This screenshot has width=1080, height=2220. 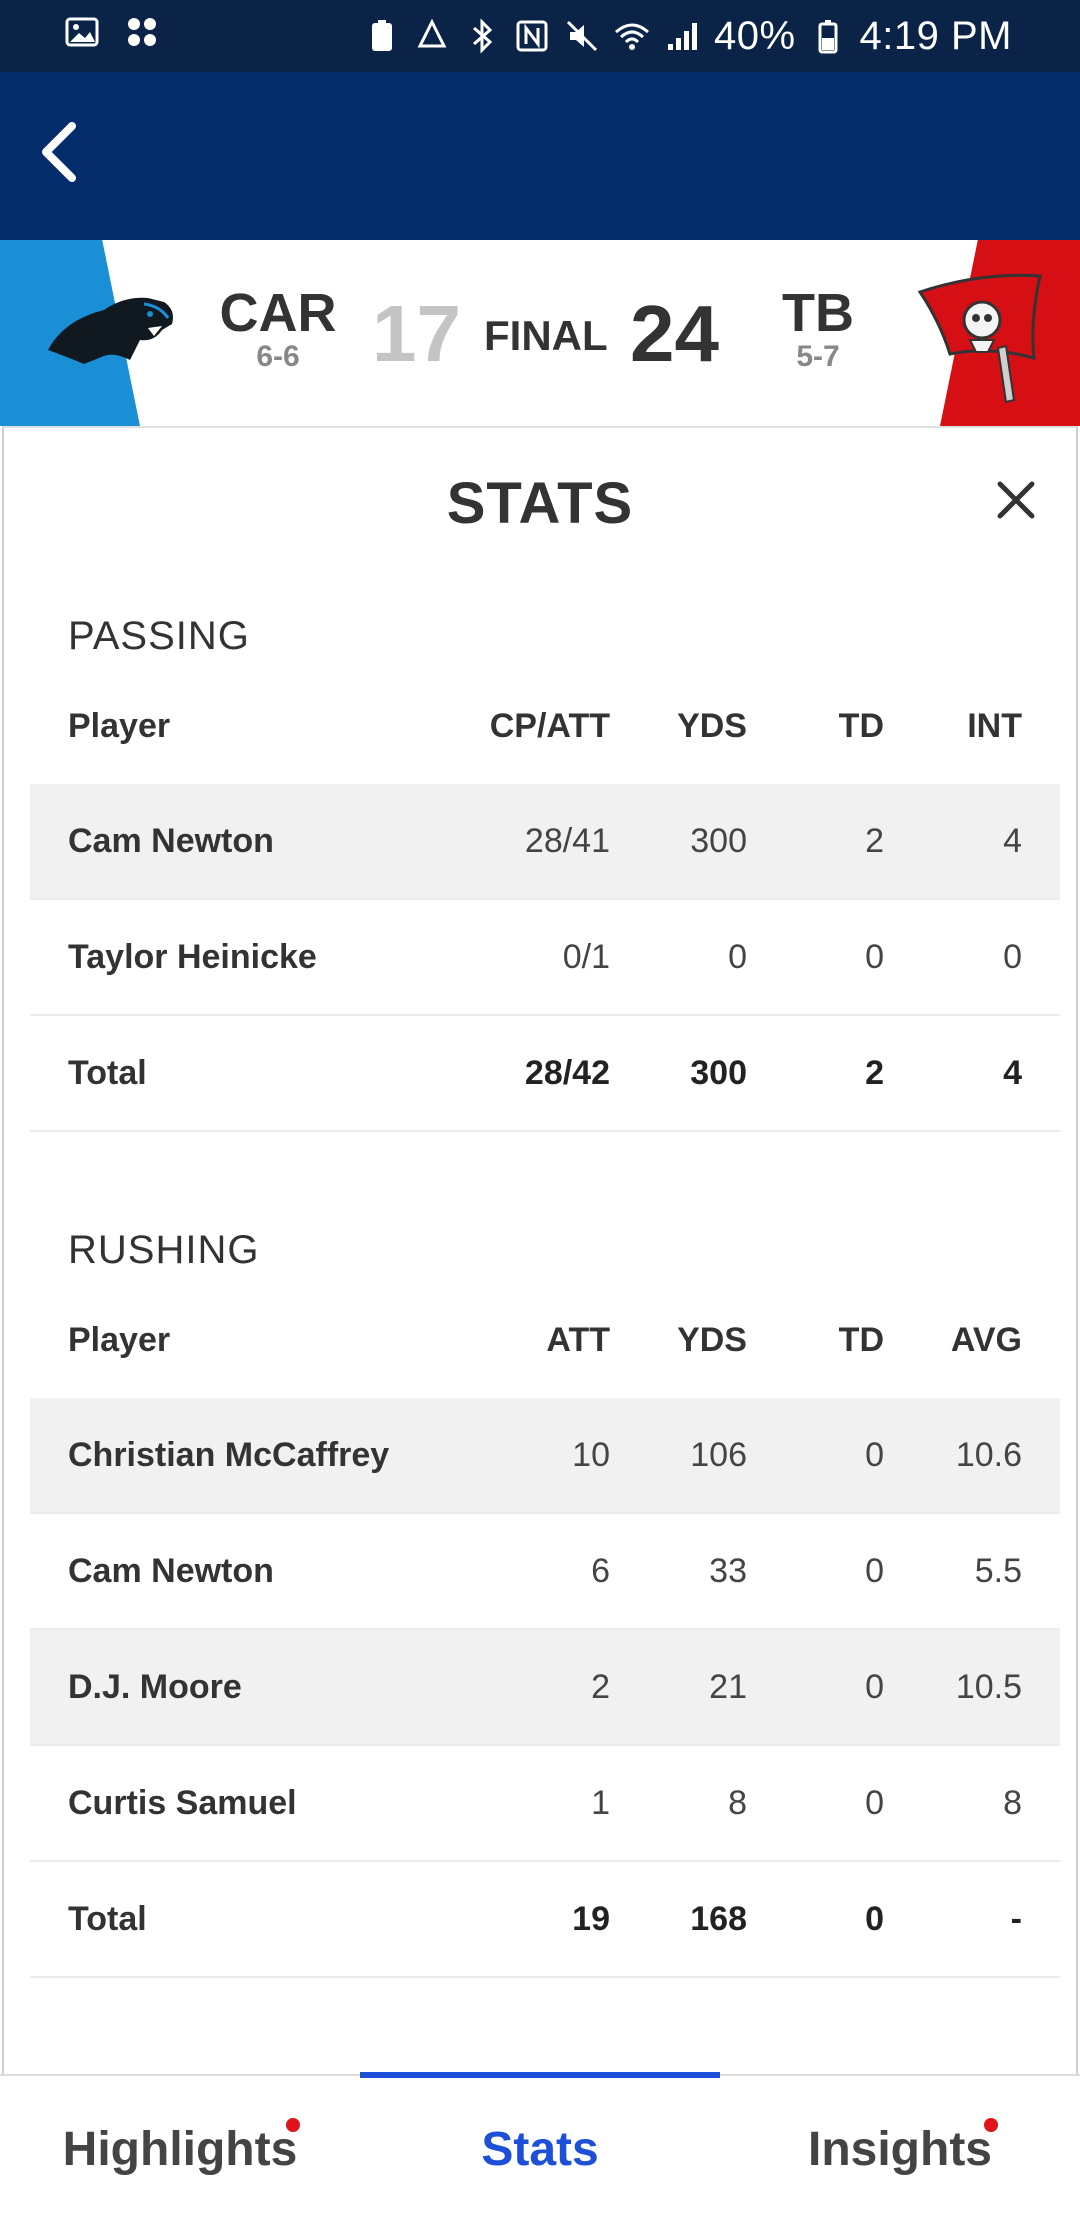 What do you see at coordinates (718, 1072) in the screenshot?
I see `total-yds: 300` at bounding box center [718, 1072].